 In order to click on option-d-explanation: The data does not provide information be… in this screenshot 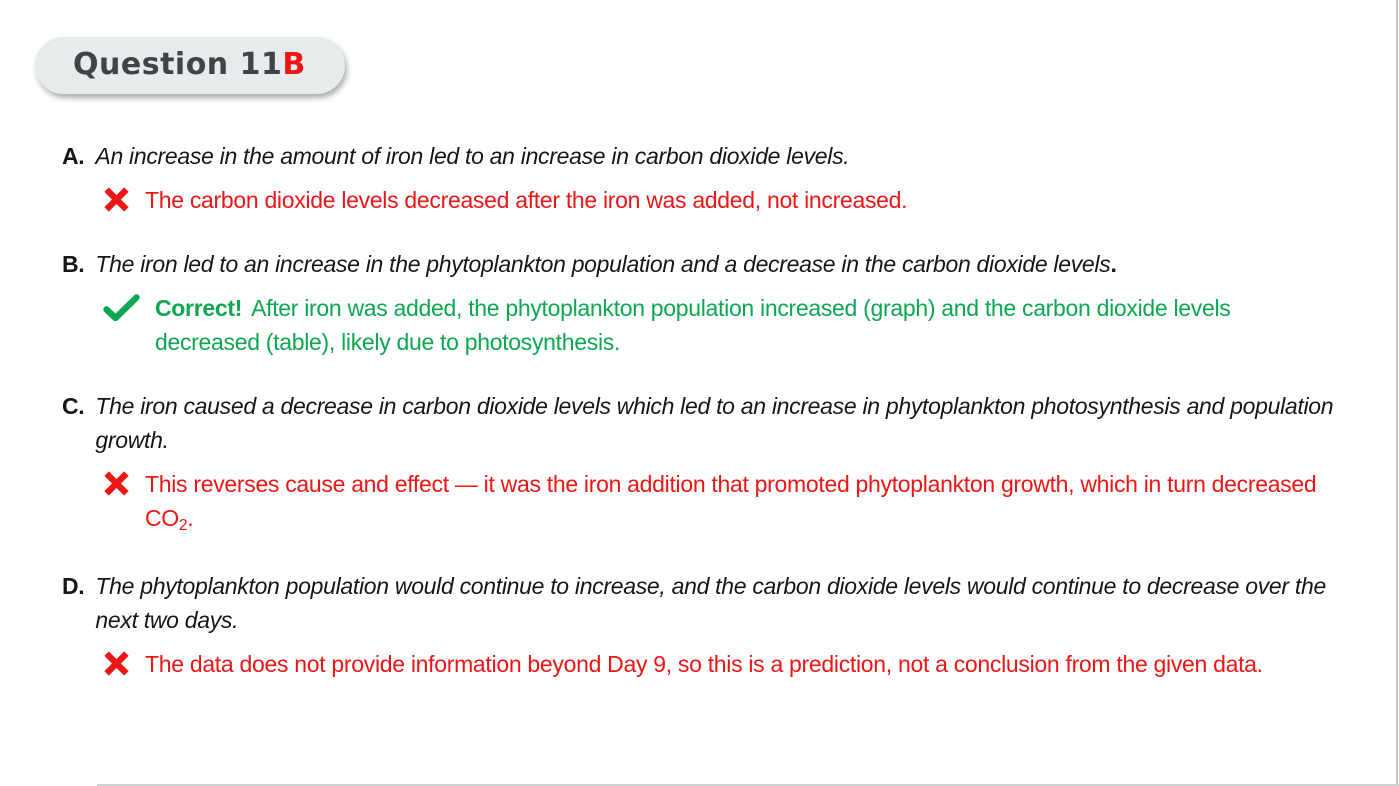, I will do `click(736, 664)`.